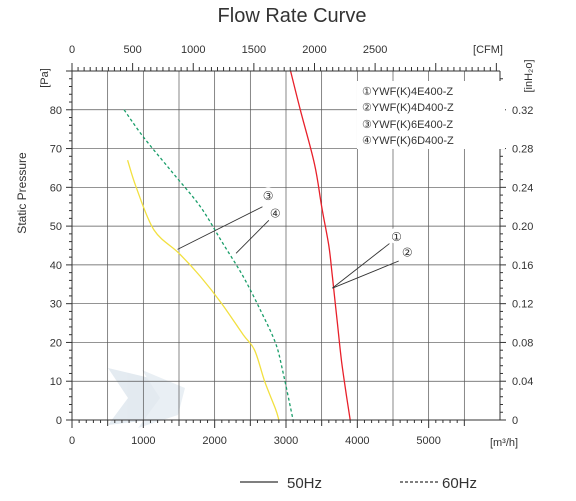 This screenshot has height=501, width=576. What do you see at coordinates (220, 228) in the screenshot?
I see `leader-line-3-yellow` at bounding box center [220, 228].